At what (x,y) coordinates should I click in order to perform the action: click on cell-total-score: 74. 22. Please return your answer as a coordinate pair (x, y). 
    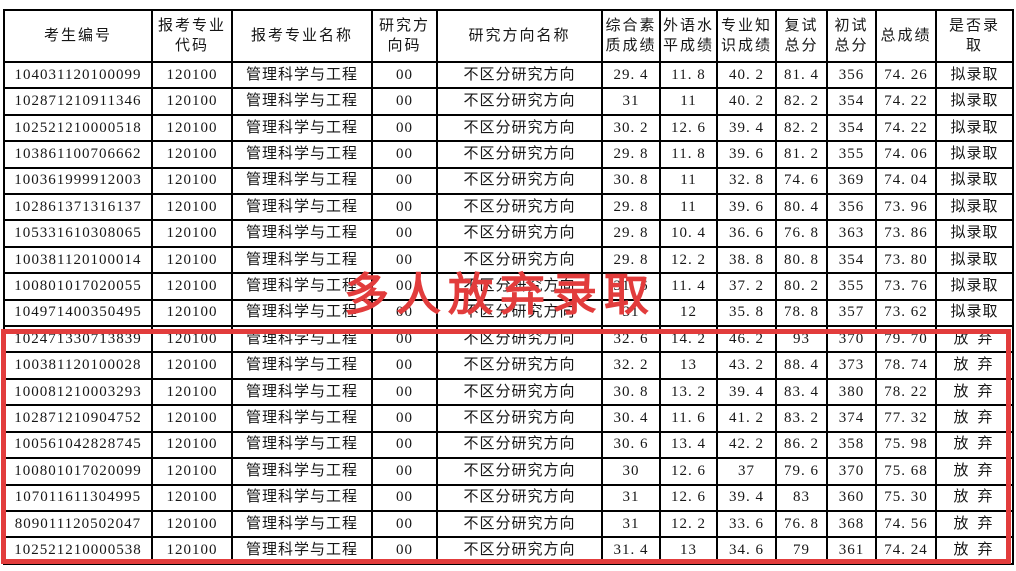
    Looking at the image, I should click on (906, 128).